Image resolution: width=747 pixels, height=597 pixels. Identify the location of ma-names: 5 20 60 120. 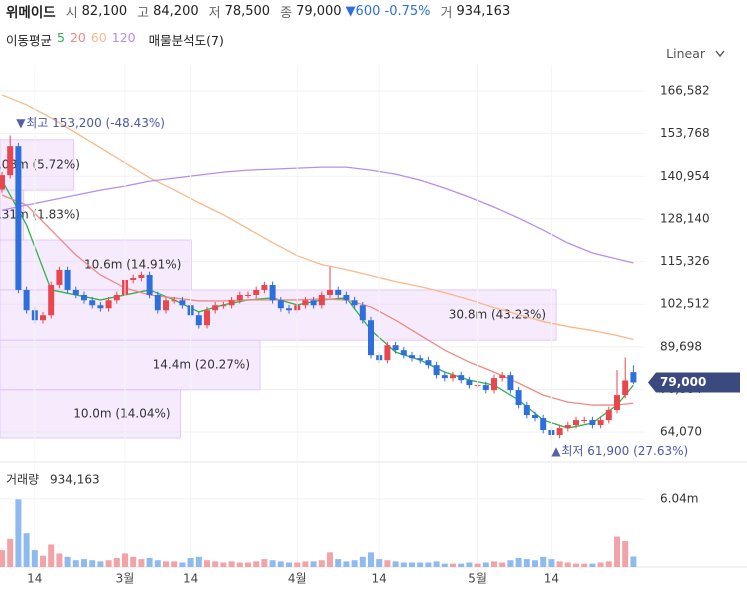
(96, 39).